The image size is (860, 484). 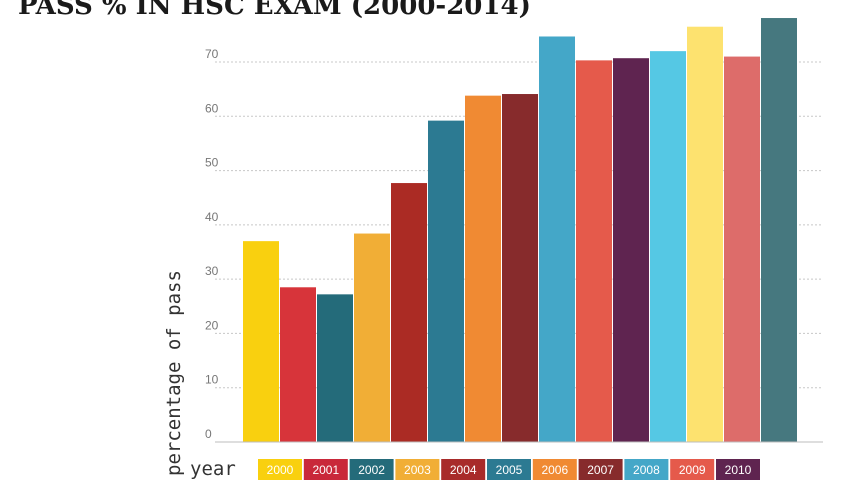 What do you see at coordinates (212, 163) in the screenshot?
I see `y-tick-label: 50` at bounding box center [212, 163].